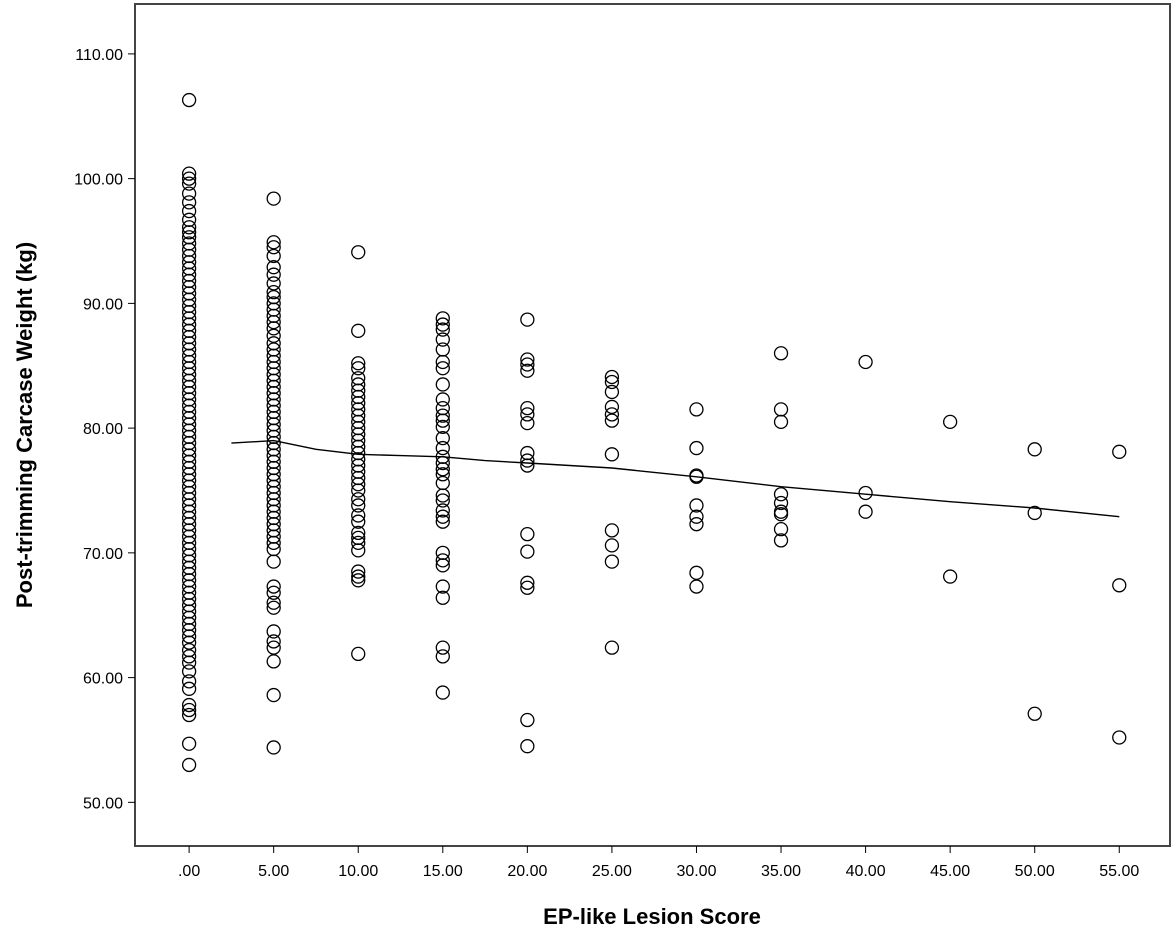  What do you see at coordinates (103, 803) in the screenshot?
I see `y-tick-label: 50.00` at bounding box center [103, 803].